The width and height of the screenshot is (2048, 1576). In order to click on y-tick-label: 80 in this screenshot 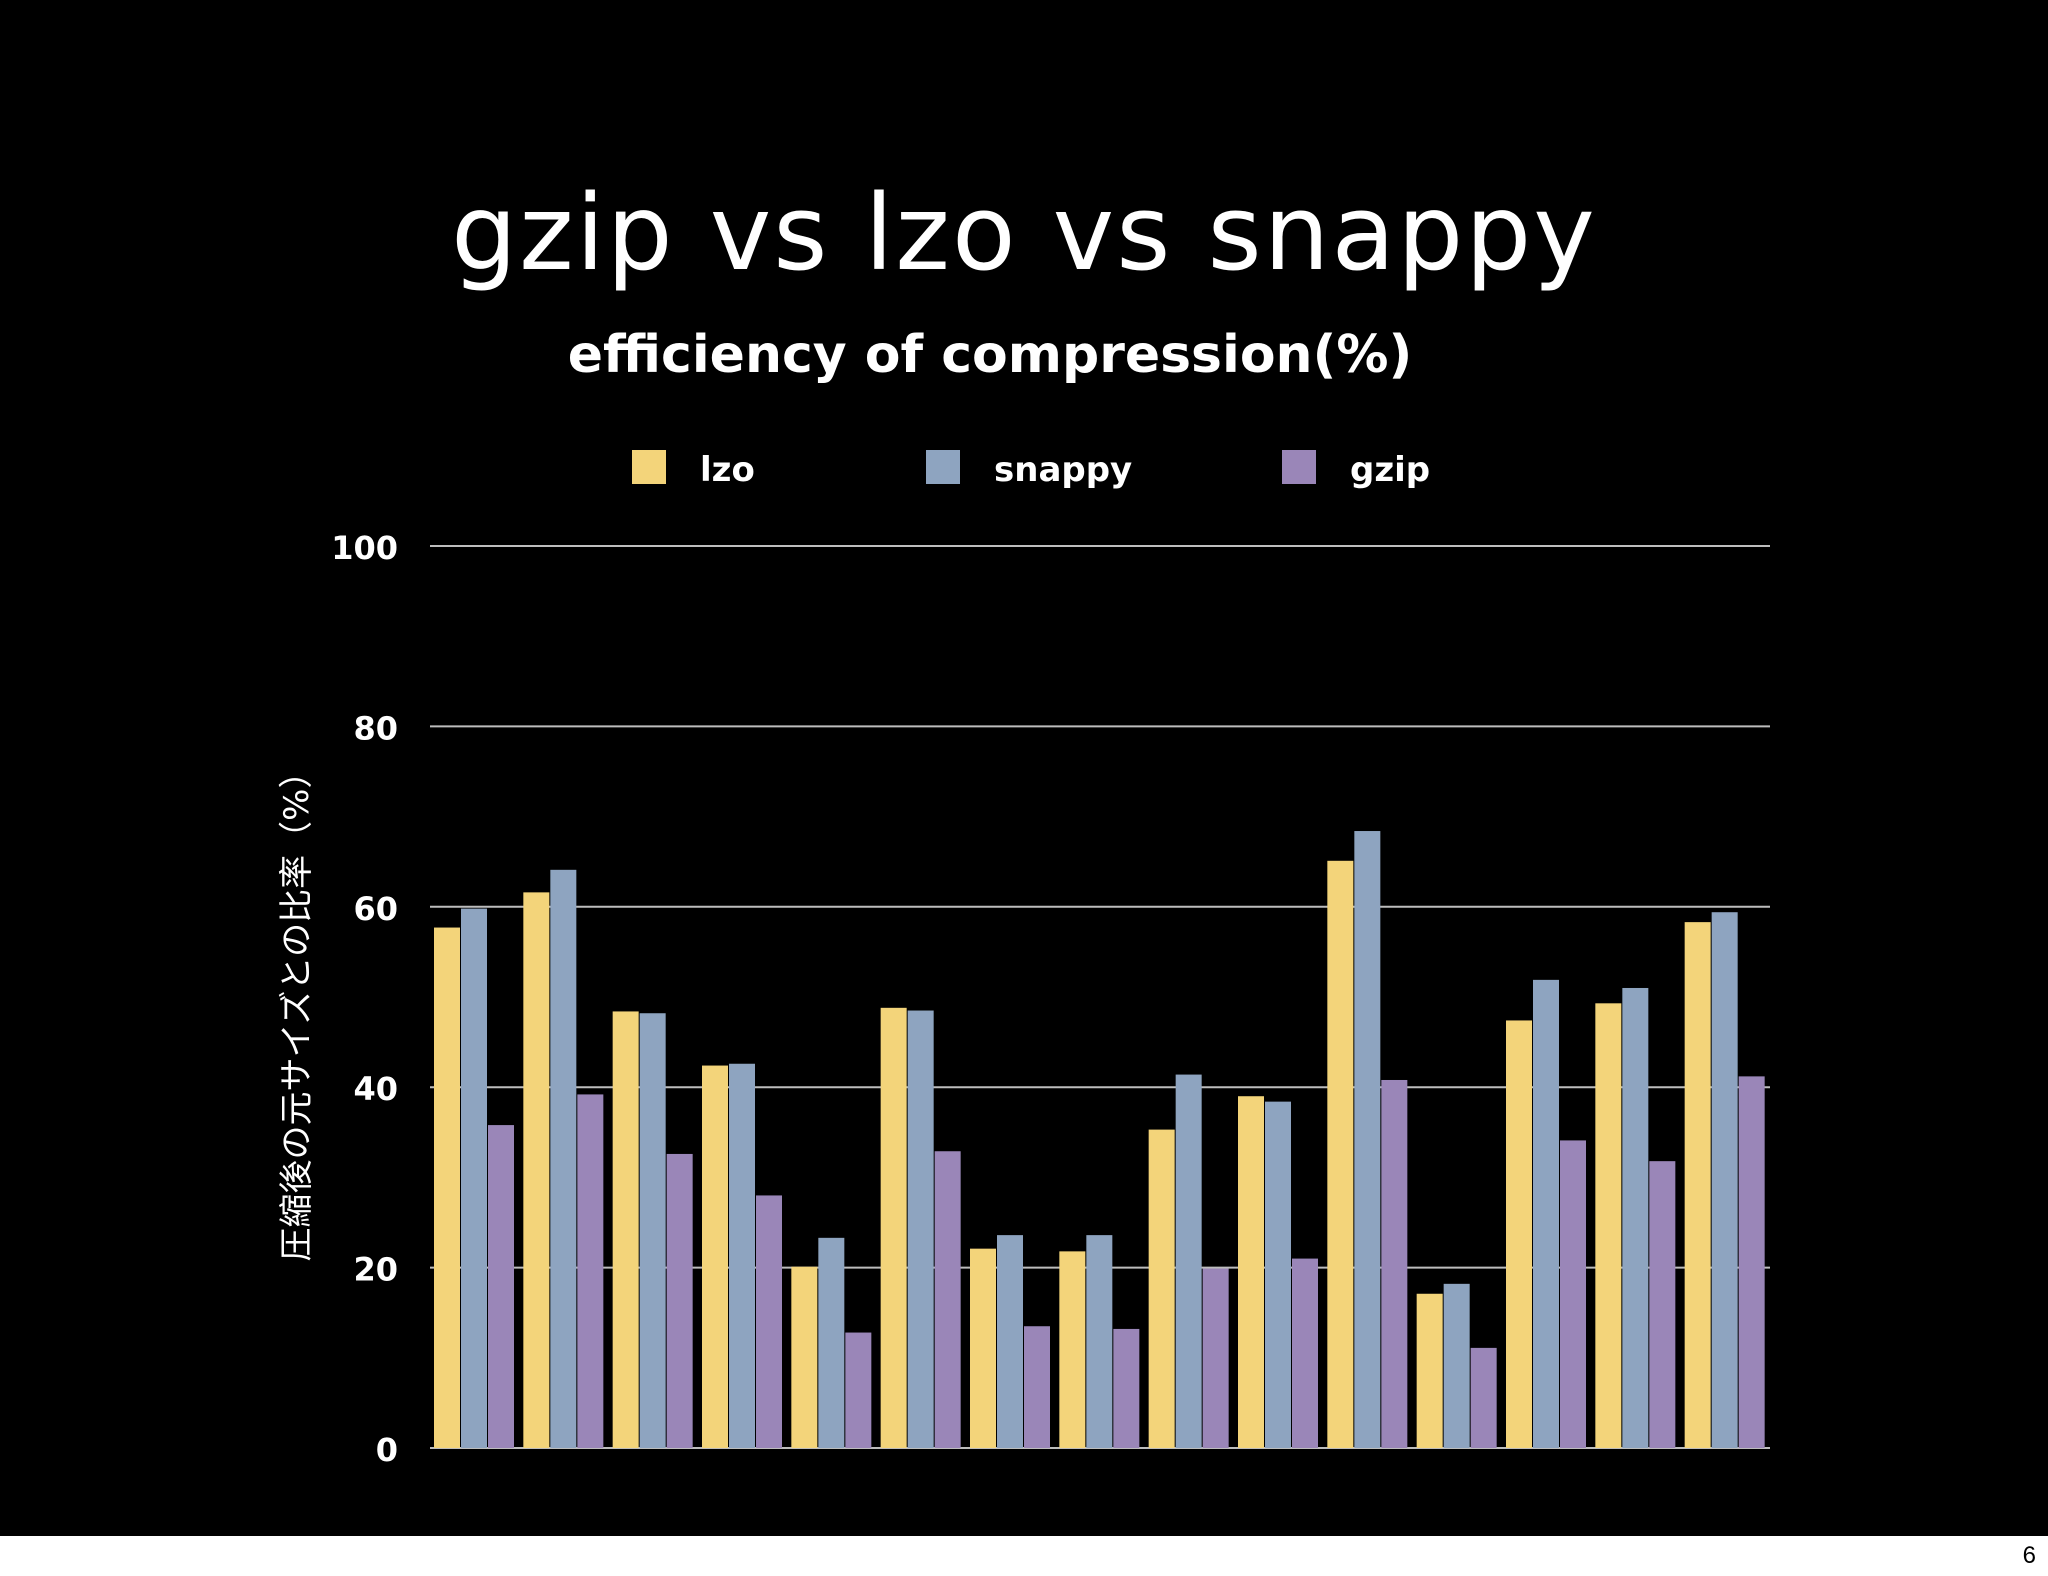, I will do `click(375, 728)`.